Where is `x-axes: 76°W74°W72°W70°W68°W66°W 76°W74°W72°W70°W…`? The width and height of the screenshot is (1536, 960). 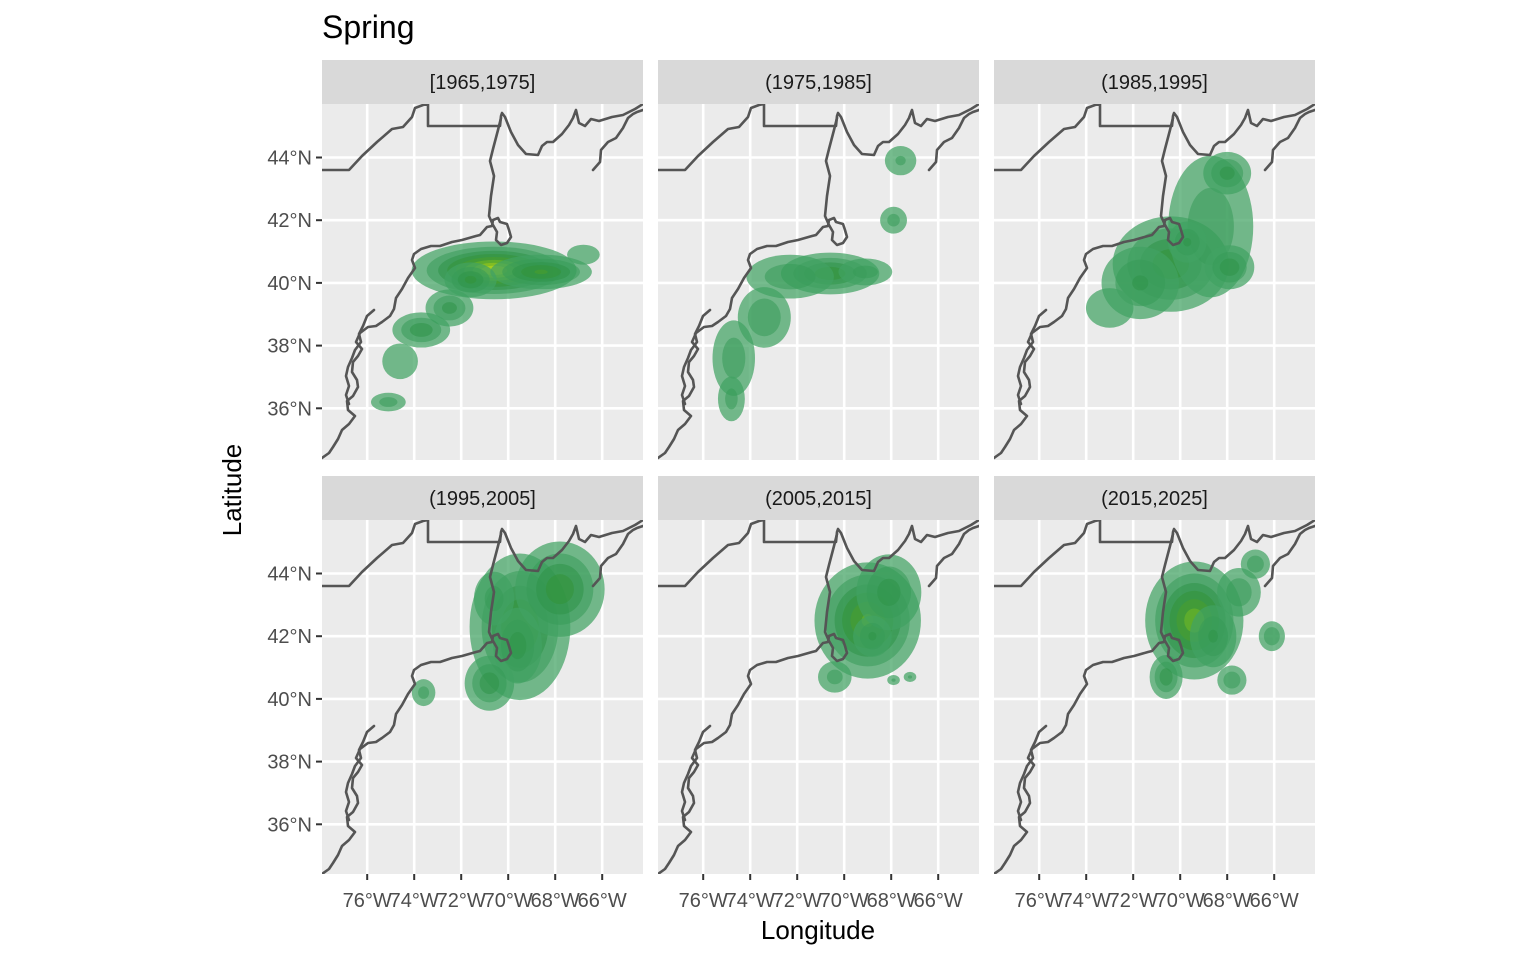
x-axes: 76°W74°W72°W70°W68°W66°W 76°W74°W72°W70°W… is located at coordinates (821, 893).